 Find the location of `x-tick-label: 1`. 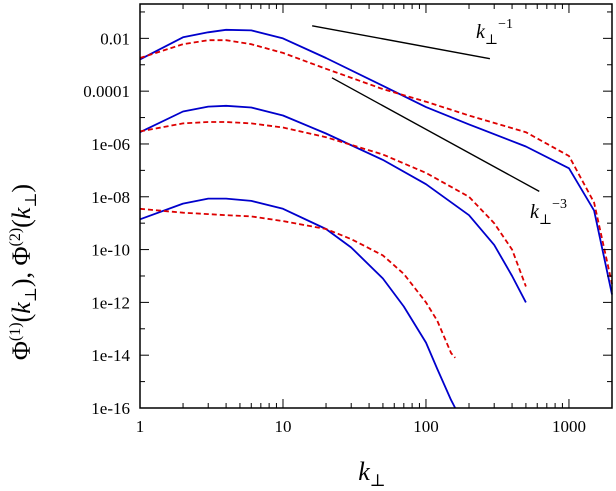

x-tick-label: 1 is located at coordinates (140, 426).